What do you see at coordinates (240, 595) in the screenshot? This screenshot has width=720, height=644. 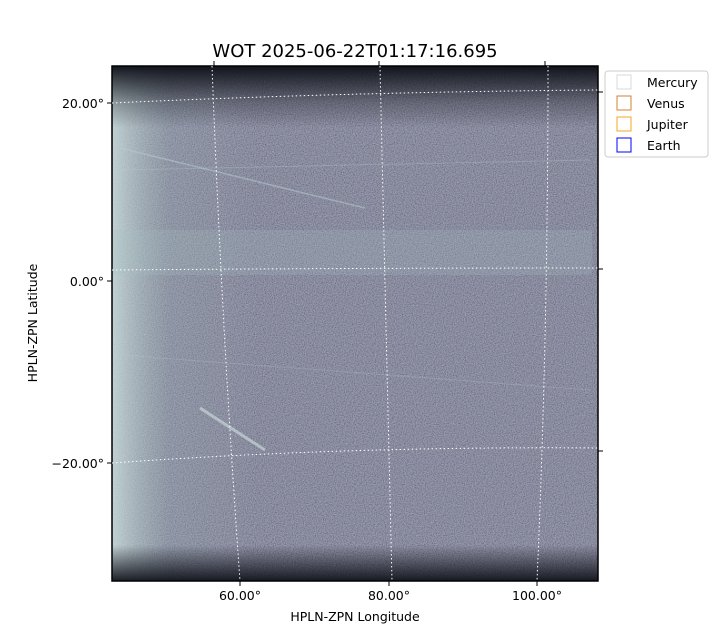 I see `x-tick-label: 60.00°` at bounding box center [240, 595].